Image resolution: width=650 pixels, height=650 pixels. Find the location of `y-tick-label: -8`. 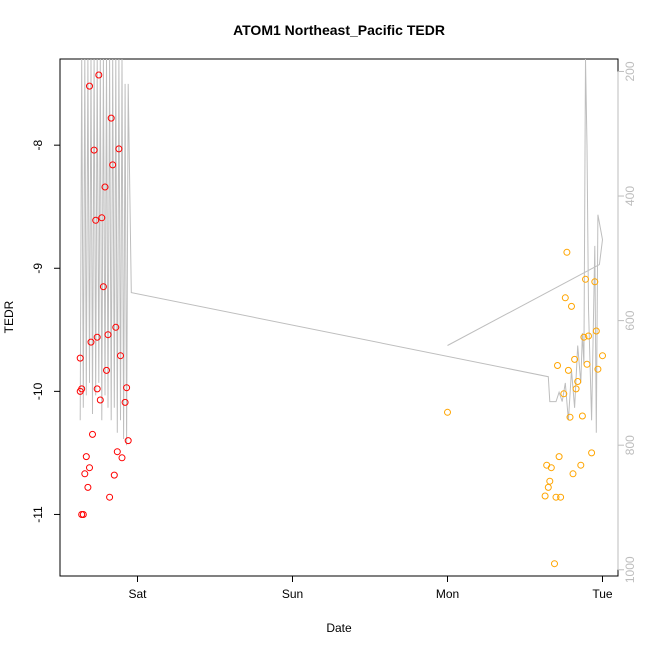

y-tick-label: -8 is located at coordinates (38, 145).